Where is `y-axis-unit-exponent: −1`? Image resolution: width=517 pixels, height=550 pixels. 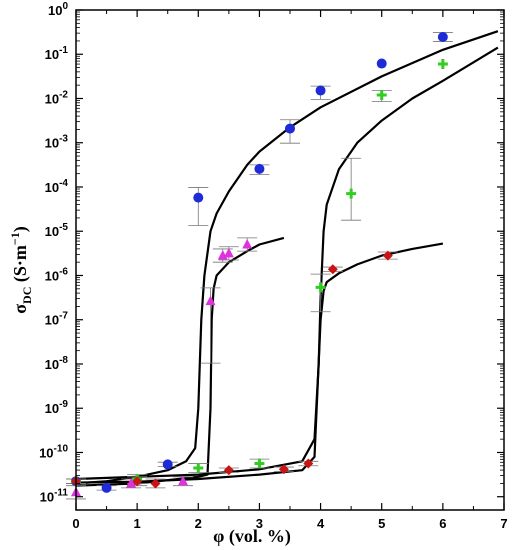 y-axis-unit-exponent: −1 is located at coordinates (15, 238).